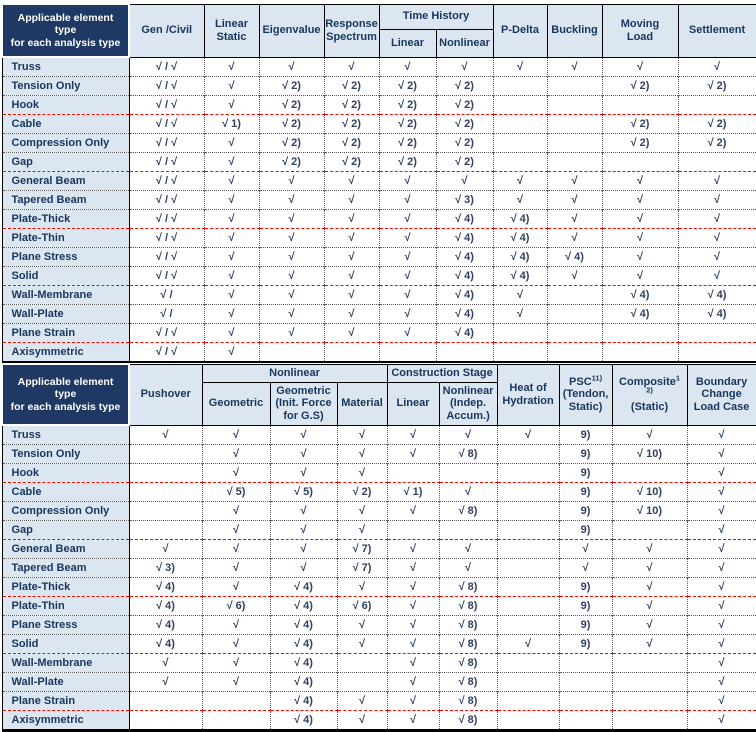  I want to click on table-row: General Beam √ √ √ √ 7) √ √ √ √ √, so click(379, 549).